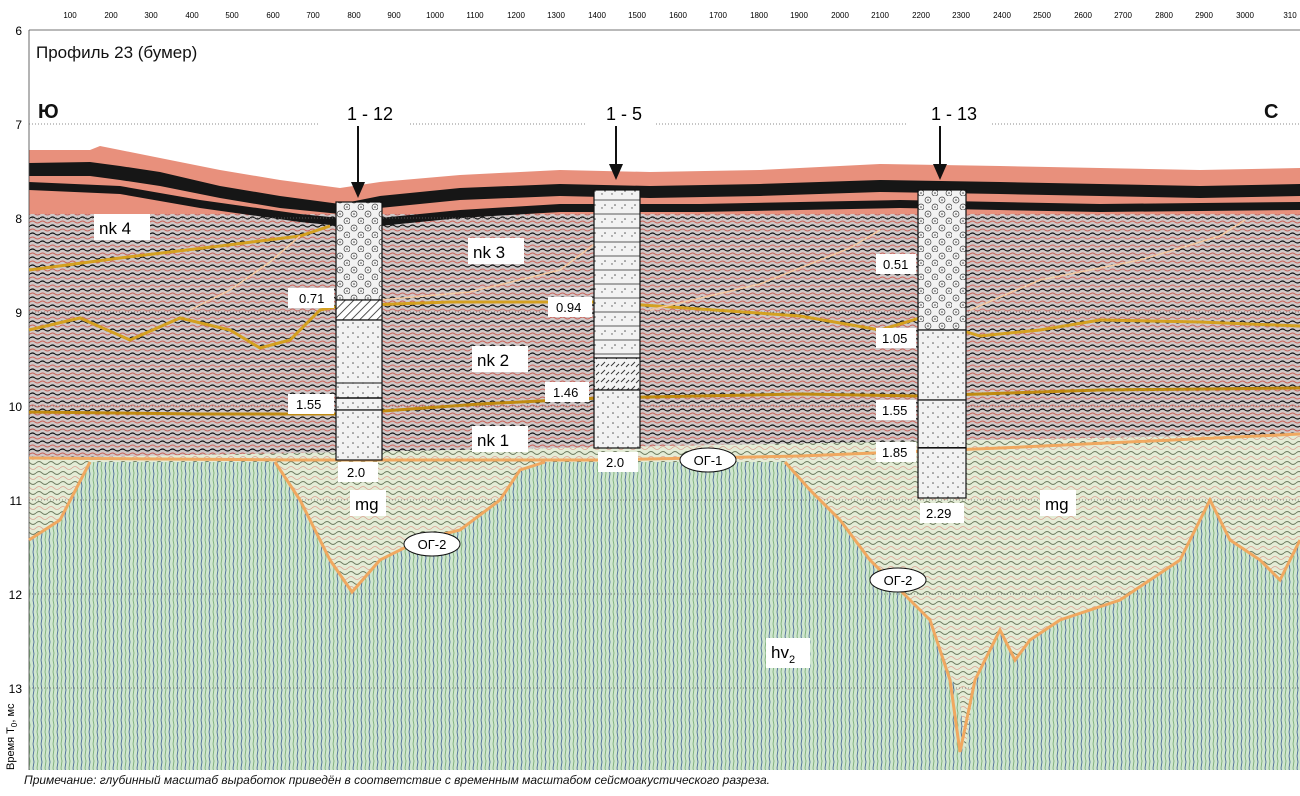  Describe the element at coordinates (18, 313) in the screenshot. I see `y-tick-label: 9` at that location.